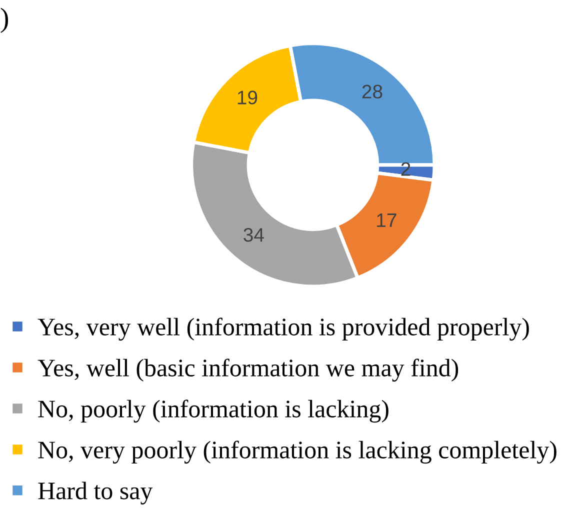 The width and height of the screenshot is (569, 517). What do you see at coordinates (248, 97) in the screenshot?
I see `data-label: 19` at bounding box center [248, 97].